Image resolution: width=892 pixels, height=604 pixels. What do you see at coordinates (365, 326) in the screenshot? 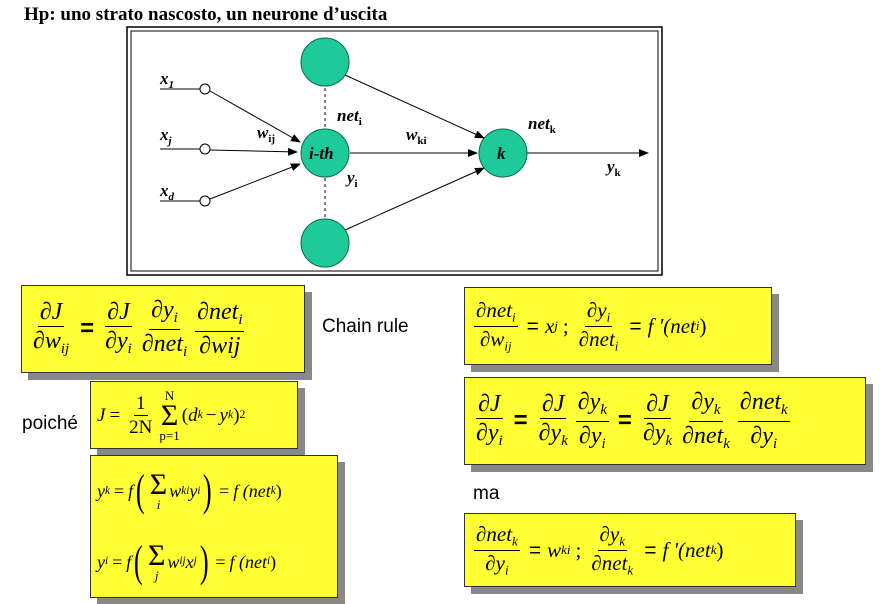
I see `chain-rule-label: Chain rule` at bounding box center [365, 326].